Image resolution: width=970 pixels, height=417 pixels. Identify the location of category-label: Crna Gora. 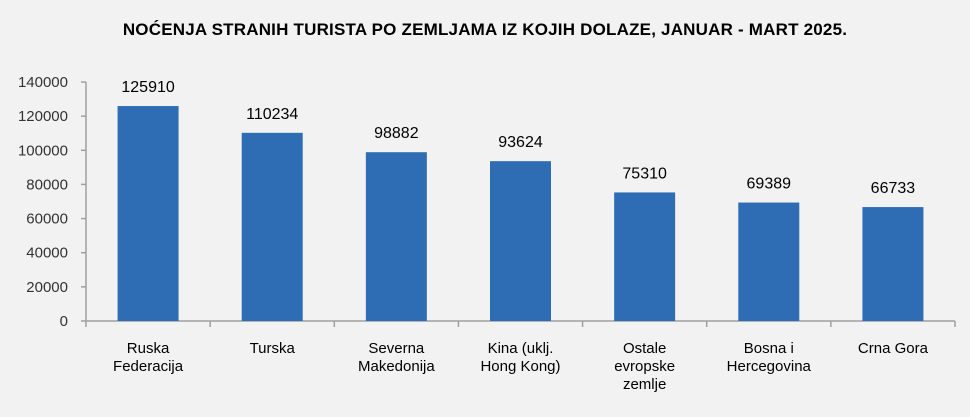
(893, 348).